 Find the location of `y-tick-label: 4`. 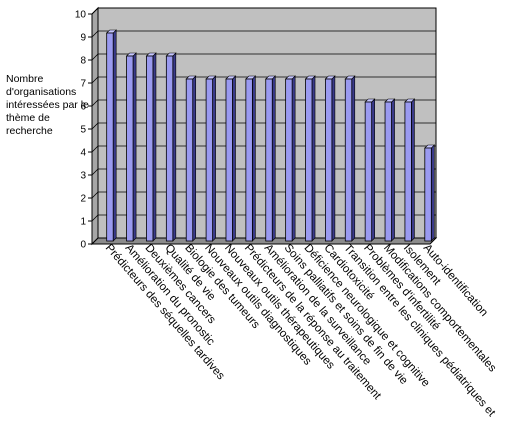

y-tick-label: 4 is located at coordinates (83, 153).